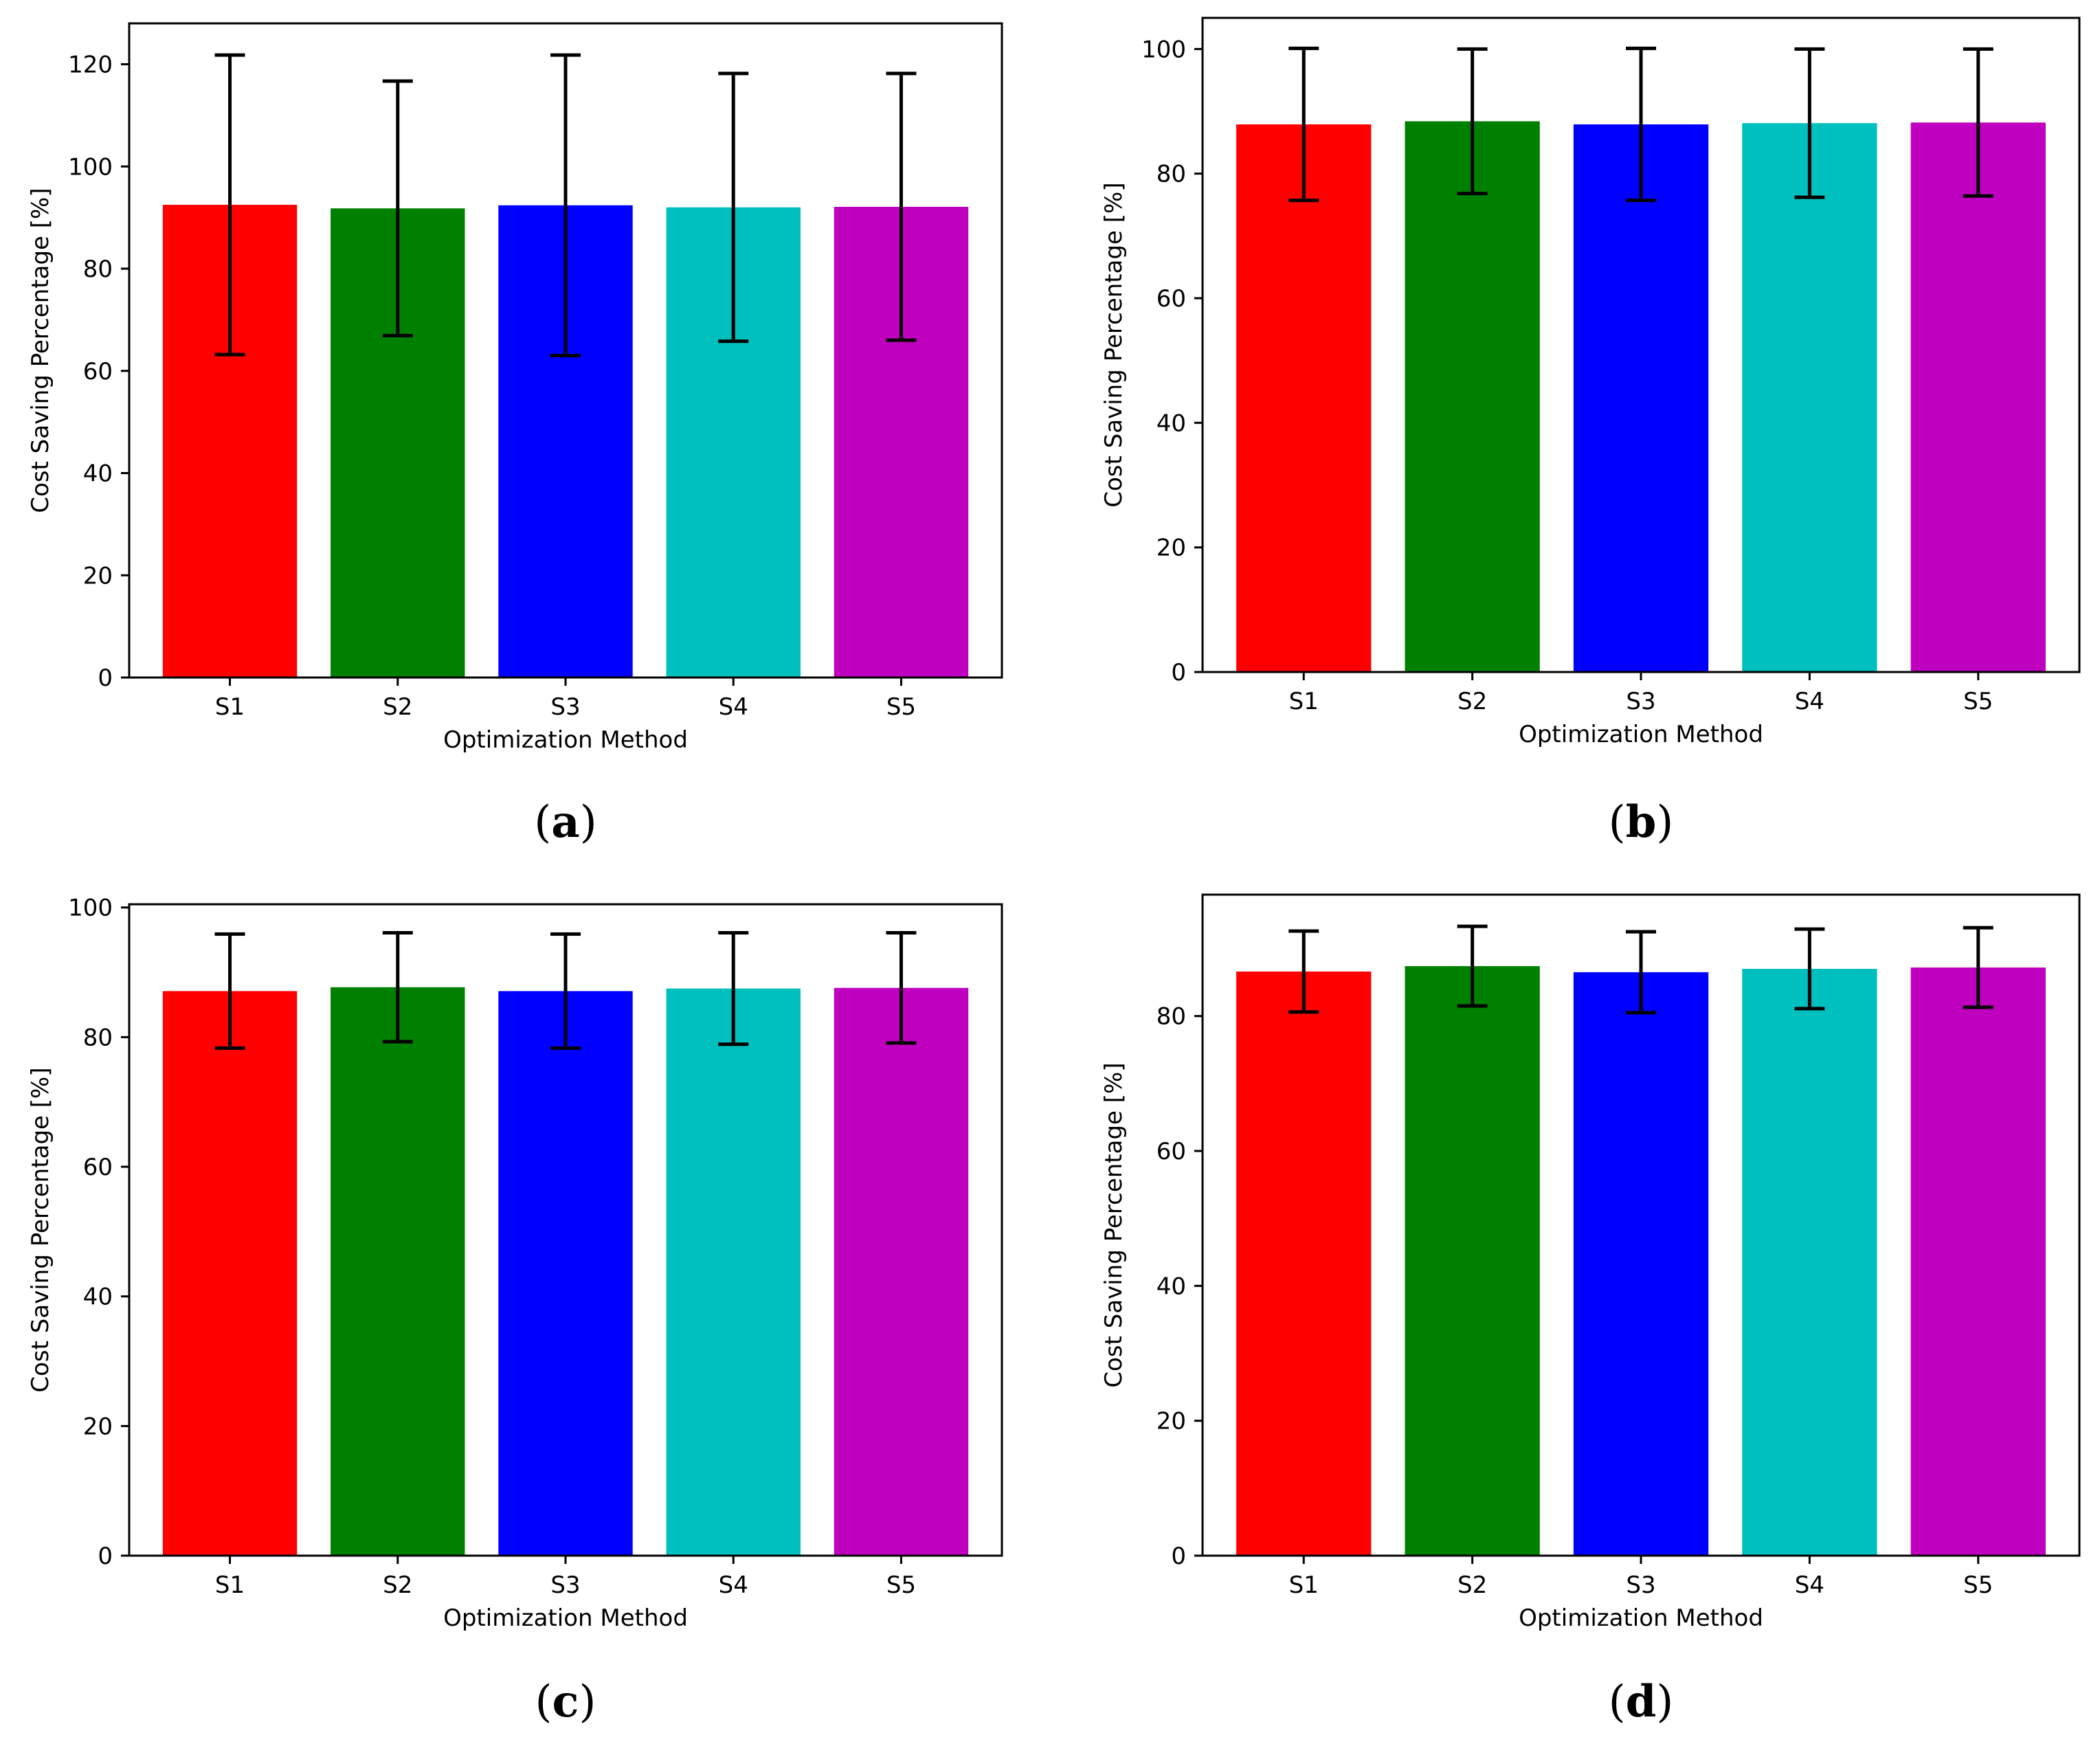  I want to click on y-tick-label: 120, so click(90, 65).